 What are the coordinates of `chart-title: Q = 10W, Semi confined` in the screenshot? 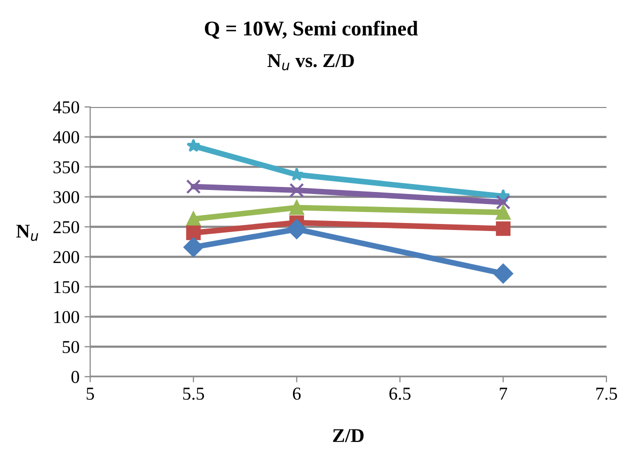 It's located at (311, 29).